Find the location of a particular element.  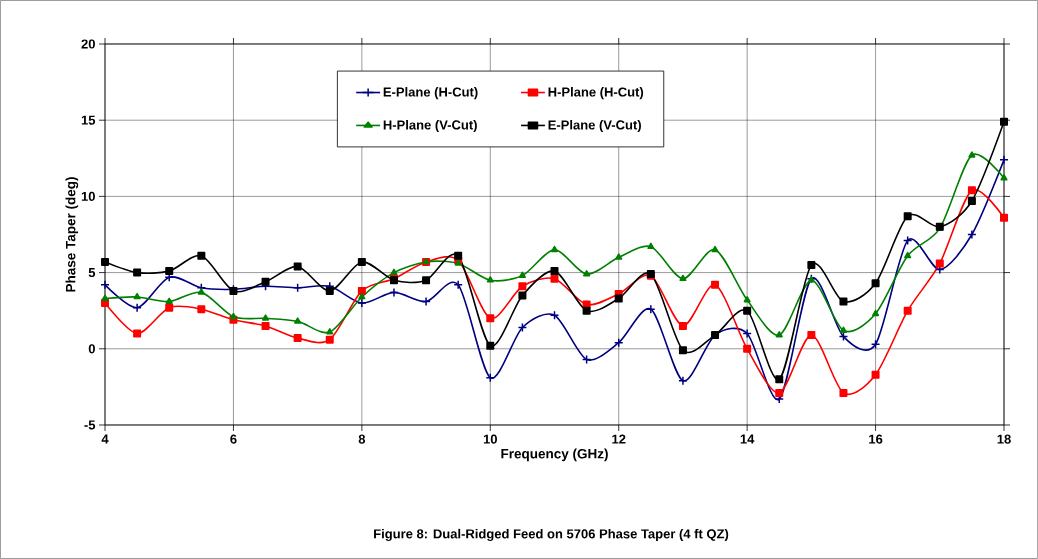

legend-label: E-Plane (H-Cut) is located at coordinates (430, 93).